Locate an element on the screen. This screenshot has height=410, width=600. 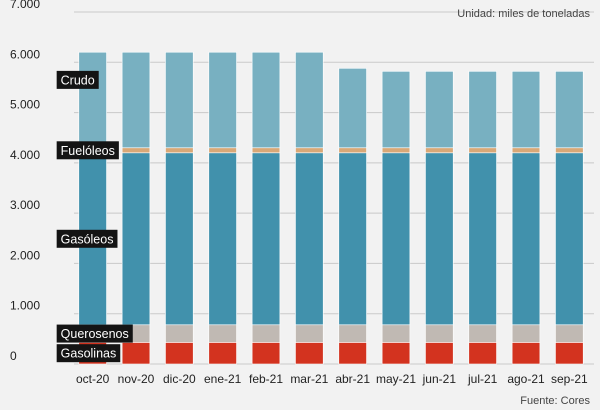
series-label: Crudo is located at coordinates (77, 79).